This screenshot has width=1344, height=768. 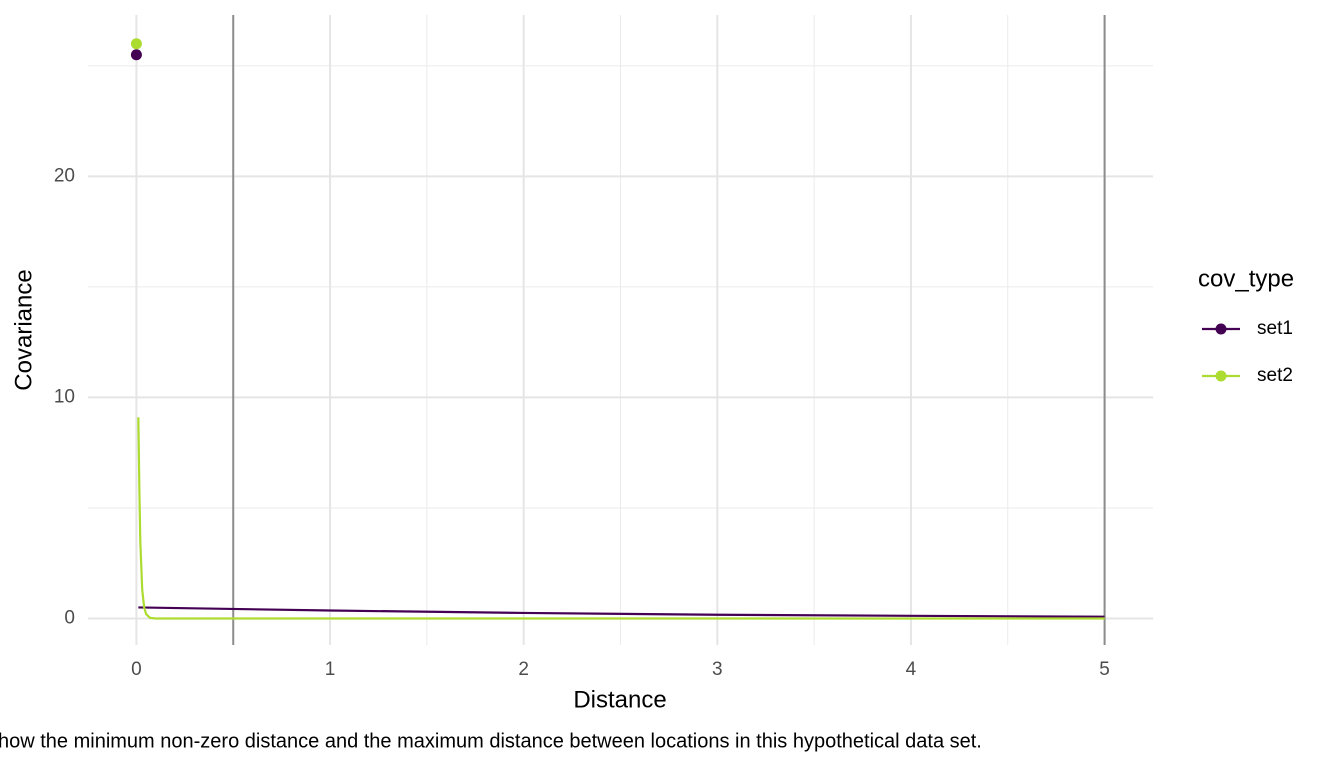 I want to click on x-tick-label: 0, so click(x=136, y=669).